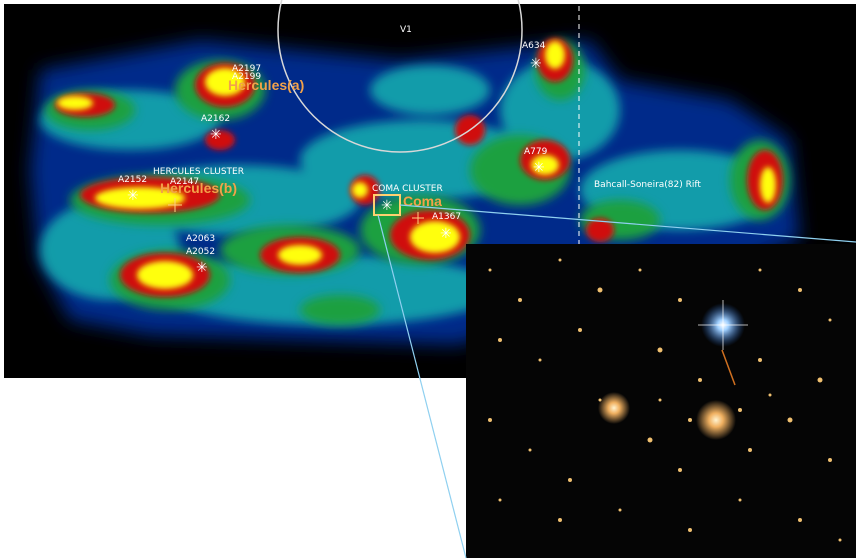  What do you see at coordinates (539, 168) in the screenshot?
I see `marker-a779: ✳` at bounding box center [539, 168].